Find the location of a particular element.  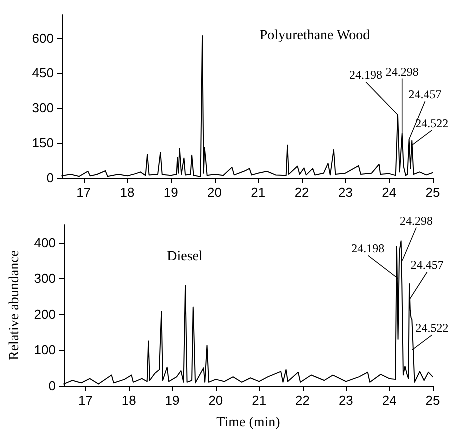

y-tick-label: 200 is located at coordinates (45, 314).